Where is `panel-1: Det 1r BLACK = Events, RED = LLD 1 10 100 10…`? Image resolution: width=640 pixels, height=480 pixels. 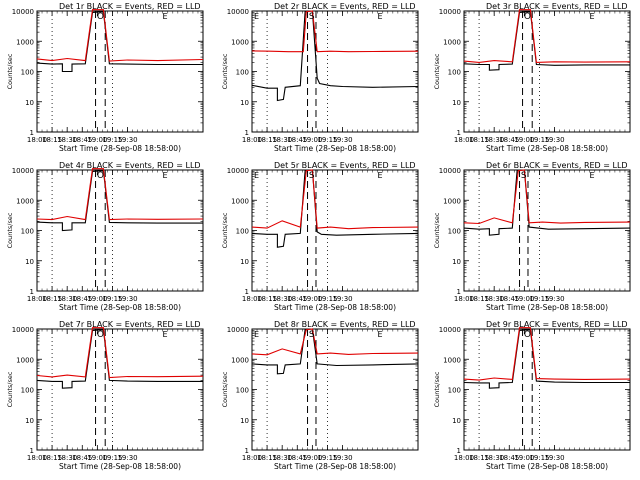
panel-1: Det 1r BLACK = Events, RED = LLD 1 10 100 10… is located at coordinates (105, 77).